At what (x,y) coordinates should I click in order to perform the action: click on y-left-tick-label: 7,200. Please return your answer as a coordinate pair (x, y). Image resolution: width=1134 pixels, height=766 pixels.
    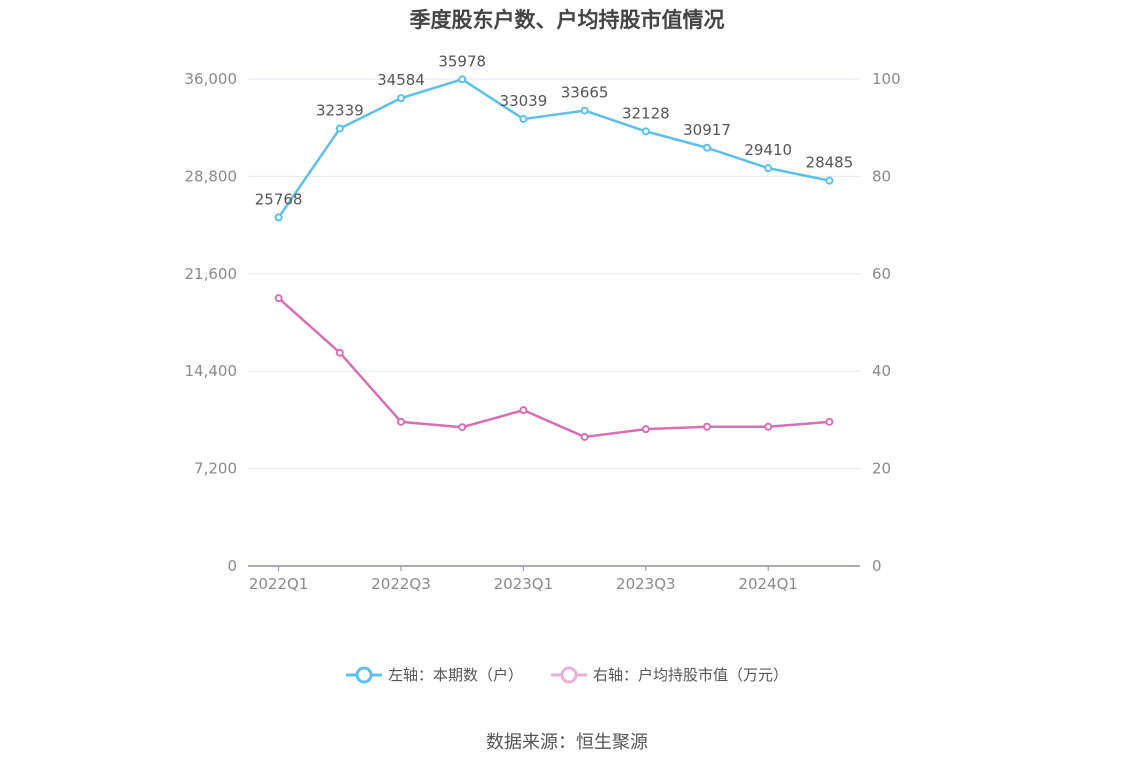
    Looking at the image, I should click on (215, 469).